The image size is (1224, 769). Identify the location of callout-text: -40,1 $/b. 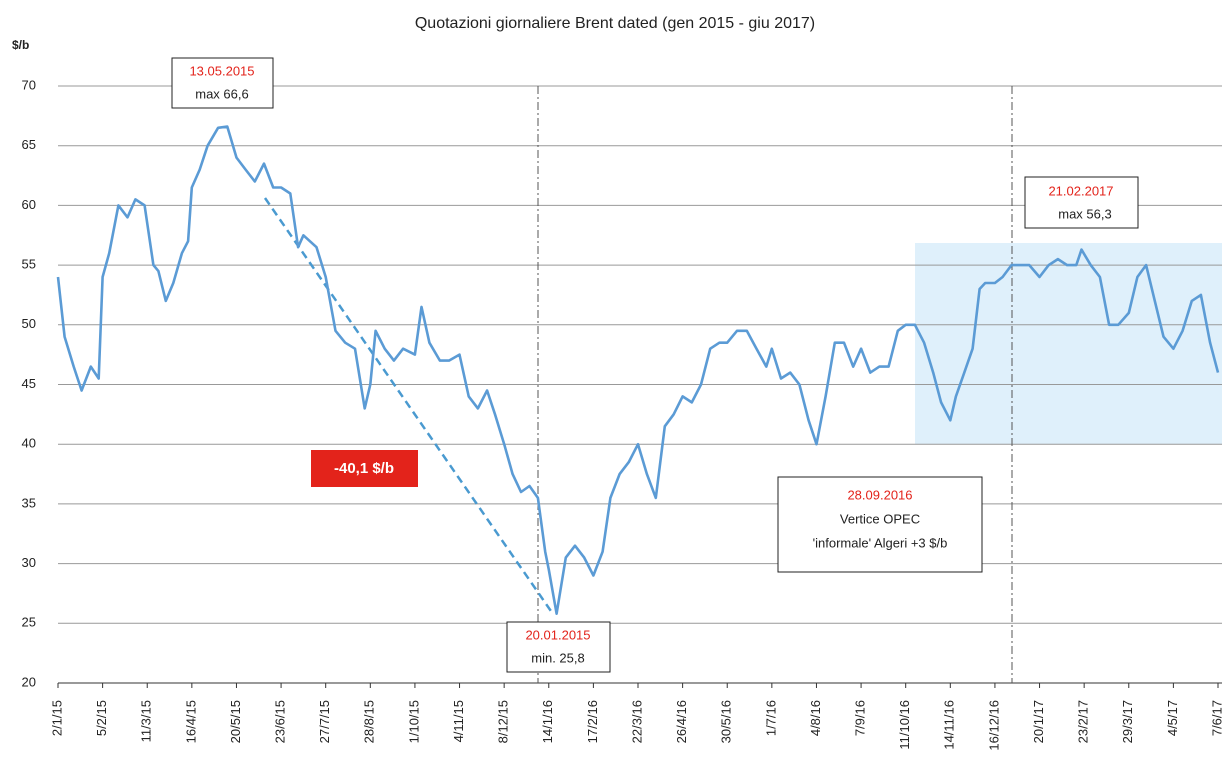
(364, 468).